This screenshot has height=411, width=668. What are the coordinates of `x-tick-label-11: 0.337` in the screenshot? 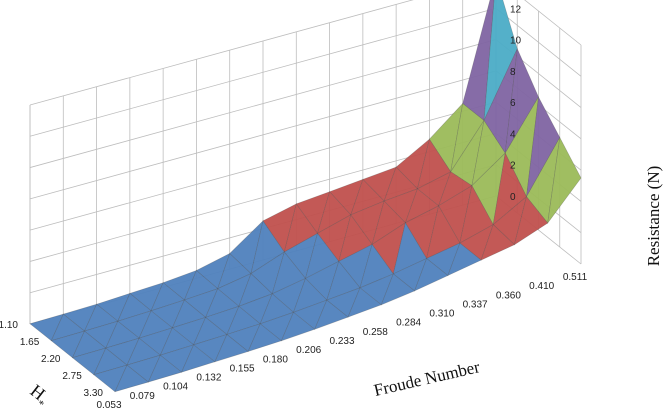 It's located at (475, 304).